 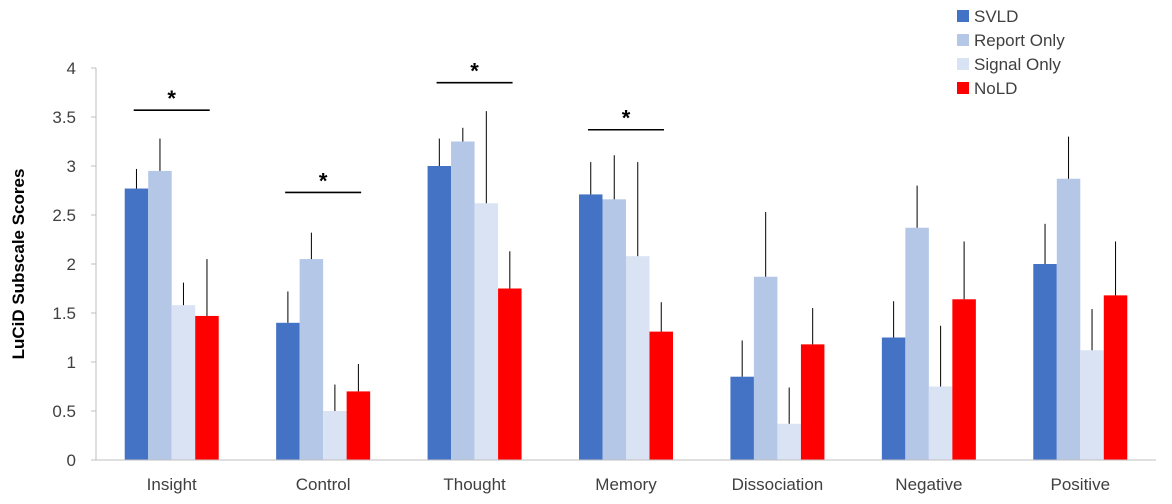 What do you see at coordinates (71, 68) in the screenshot?
I see `y-tick-label: 4` at bounding box center [71, 68].